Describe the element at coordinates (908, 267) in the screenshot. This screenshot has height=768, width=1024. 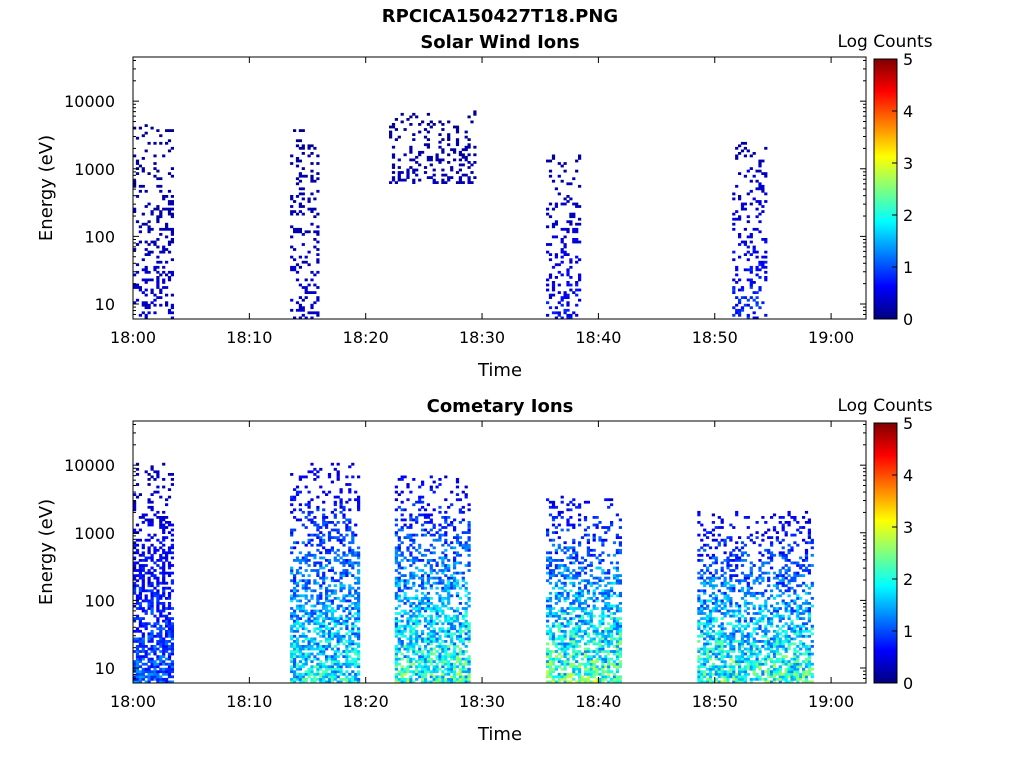
I see `colorbar-tick-label: 1` at that location.